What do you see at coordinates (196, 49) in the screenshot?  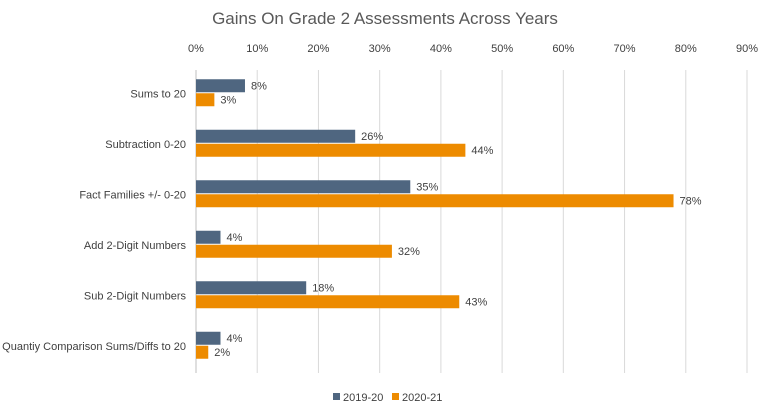 I see `x-tick-label: 0%` at bounding box center [196, 49].